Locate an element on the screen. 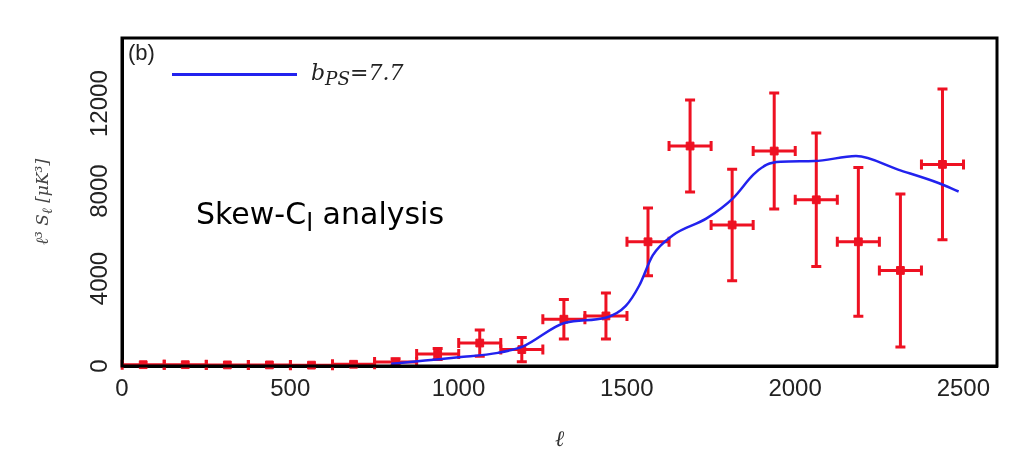 The width and height of the screenshot is (1012, 457). text: b$_{PS}$=7.7 is located at coordinates (357, 75).